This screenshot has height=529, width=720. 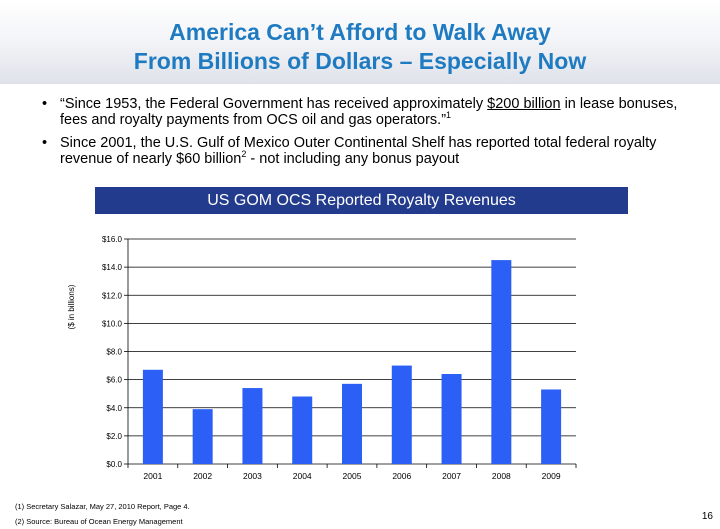 What do you see at coordinates (112, 239) in the screenshot?
I see `y-tick-label: $16.0` at bounding box center [112, 239].